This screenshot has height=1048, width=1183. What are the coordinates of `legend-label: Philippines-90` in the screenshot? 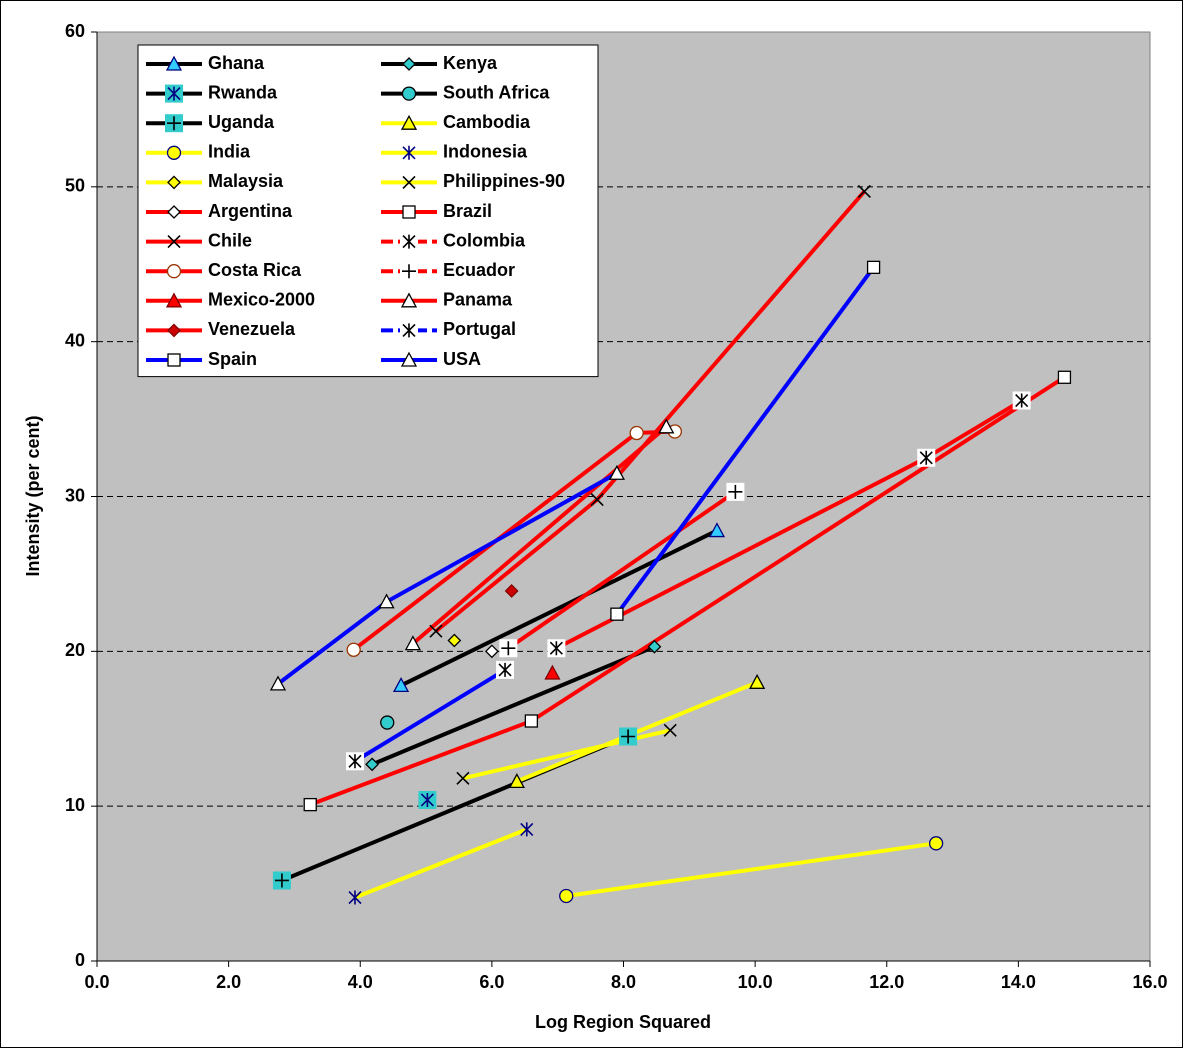 It's located at (504, 181).